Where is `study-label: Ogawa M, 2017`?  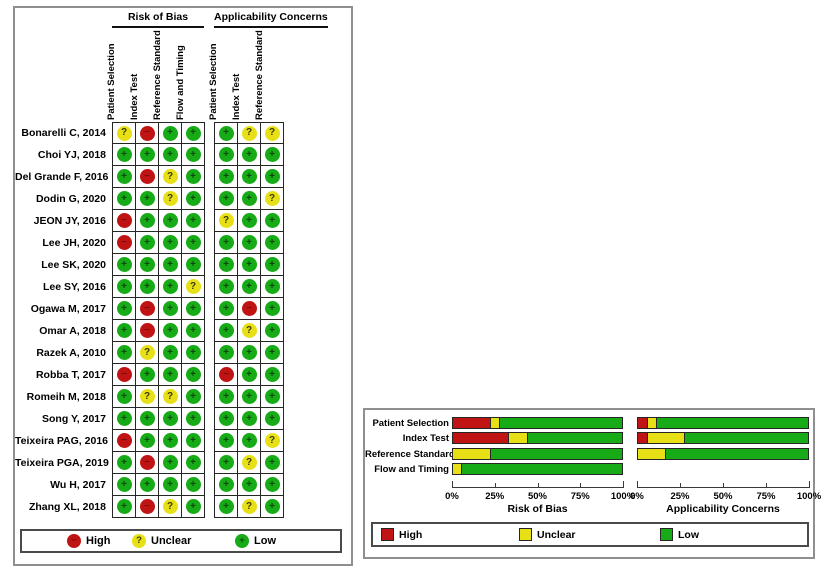 study-label: Ogawa M, 2017 is located at coordinates (68, 309).